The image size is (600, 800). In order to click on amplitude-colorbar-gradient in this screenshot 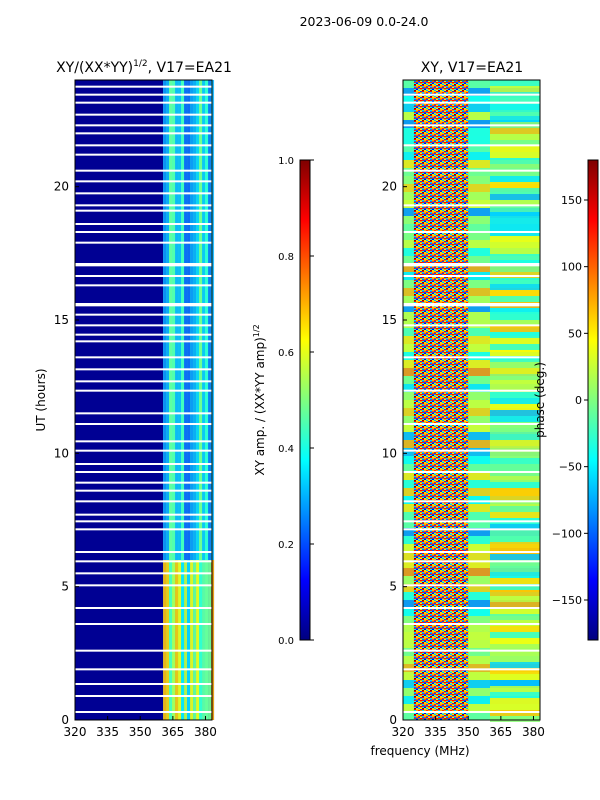, I will do `click(305, 400)`.